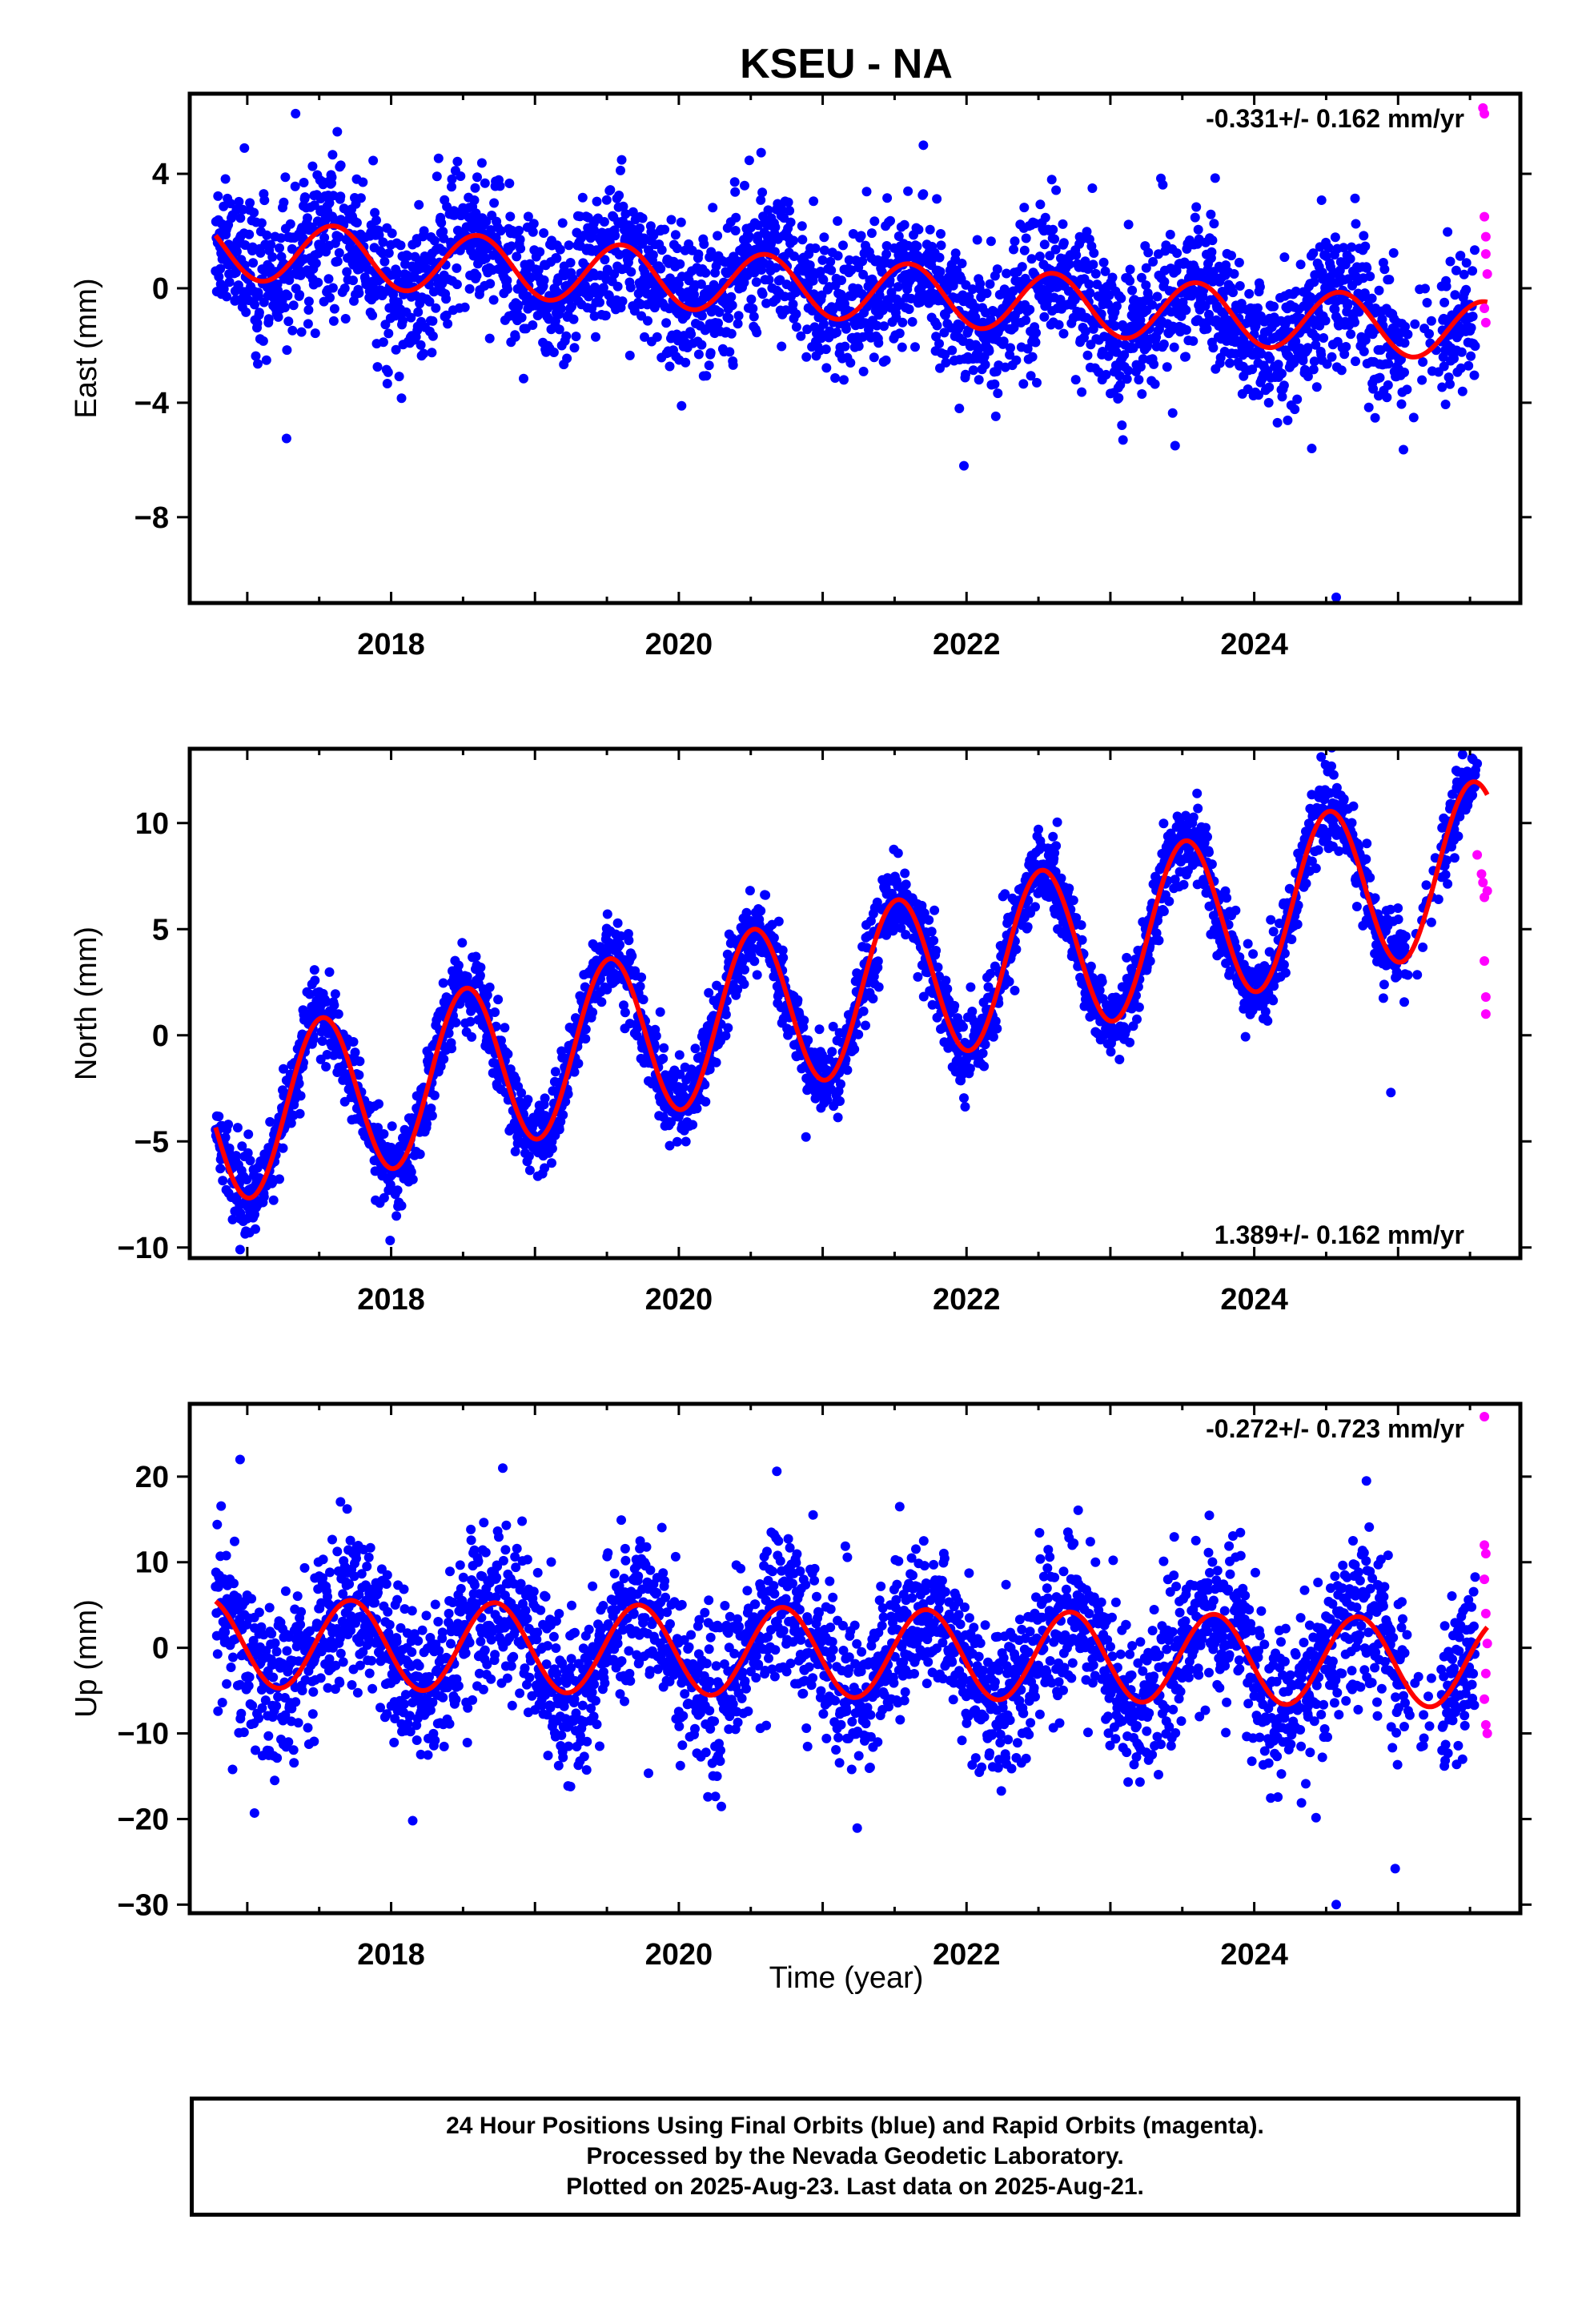 The image size is (1582, 2324). I want to click on figure-title: KSEU - NA, so click(847, 64).